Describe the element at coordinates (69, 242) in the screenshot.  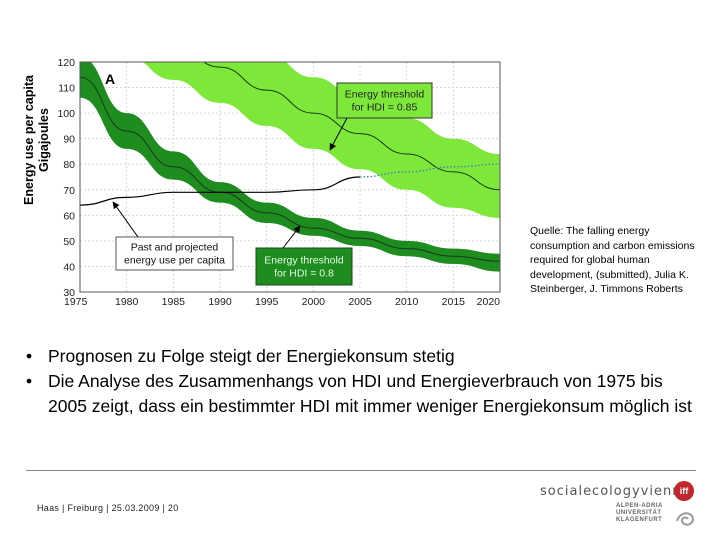
I see `y-tick-label: 50` at that location.